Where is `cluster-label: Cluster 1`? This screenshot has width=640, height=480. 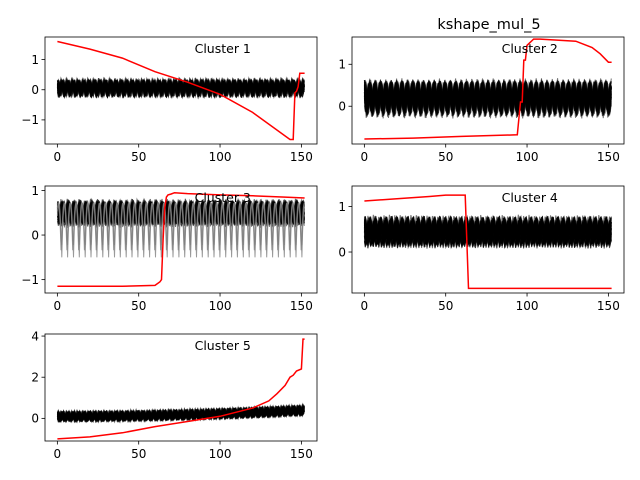
cluster-label: Cluster 1 is located at coordinates (223, 48).